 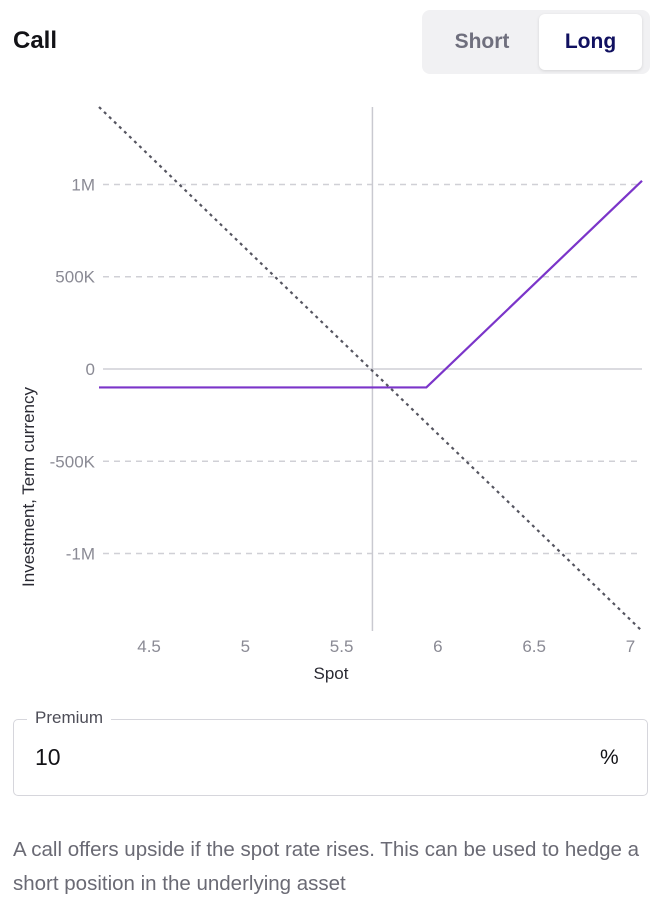 I want to click on premium-field, so click(x=330, y=757).